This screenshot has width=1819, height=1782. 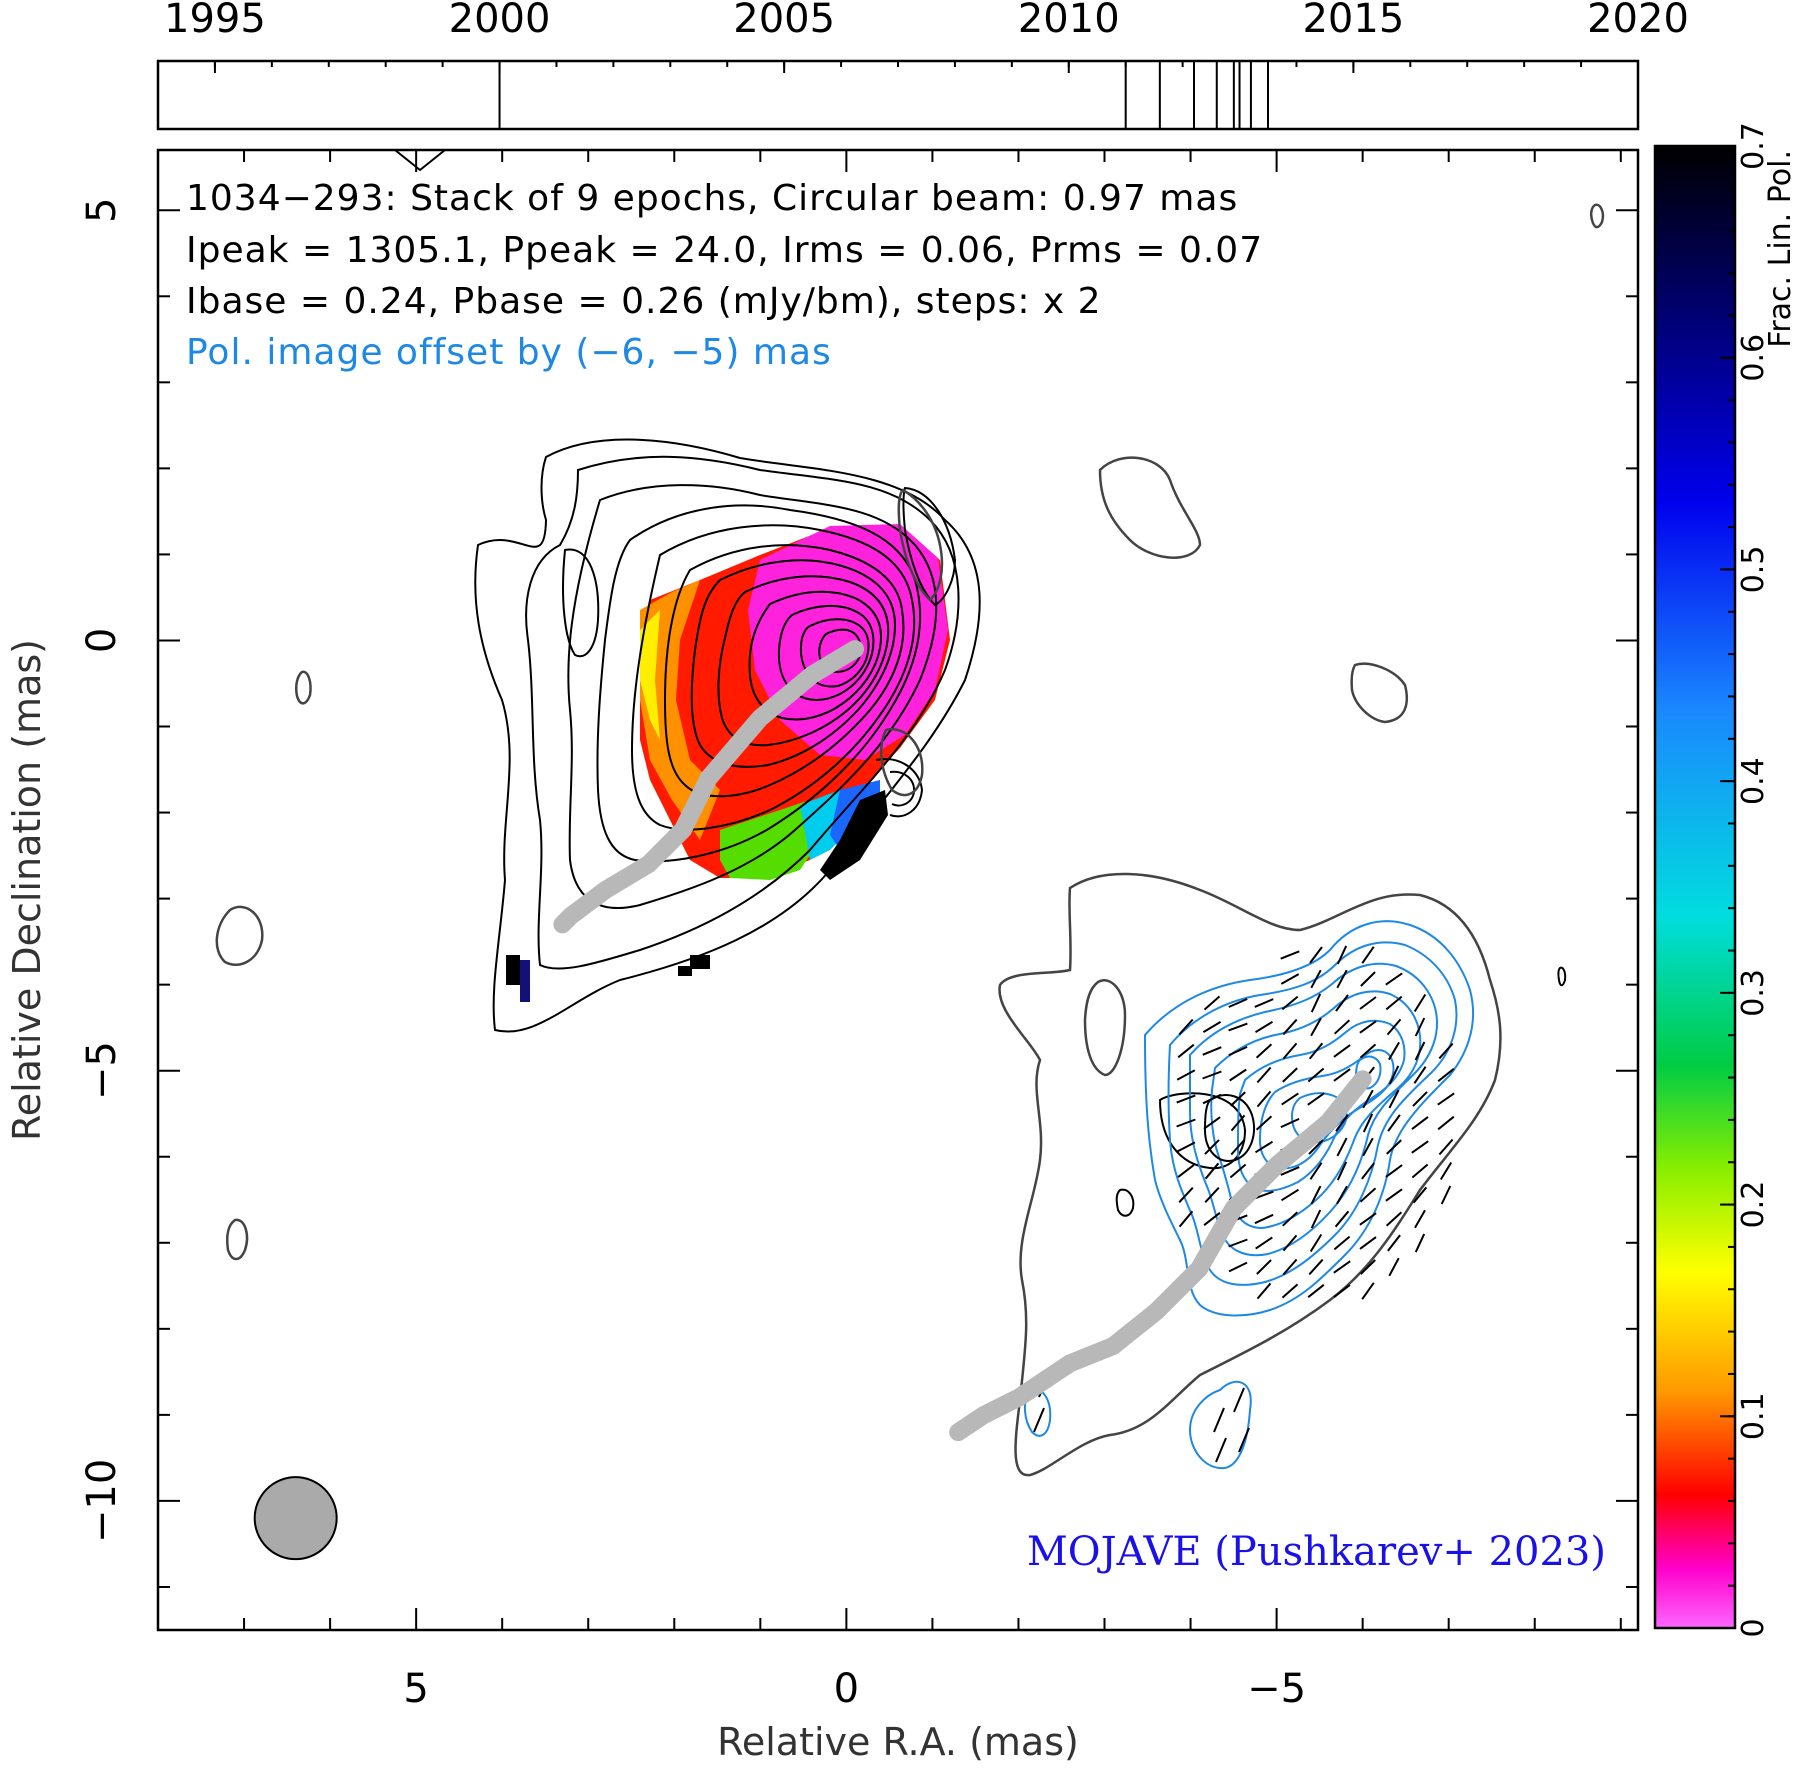 What do you see at coordinates (102, 210) in the screenshot?
I see `y-tick-label: 5` at bounding box center [102, 210].